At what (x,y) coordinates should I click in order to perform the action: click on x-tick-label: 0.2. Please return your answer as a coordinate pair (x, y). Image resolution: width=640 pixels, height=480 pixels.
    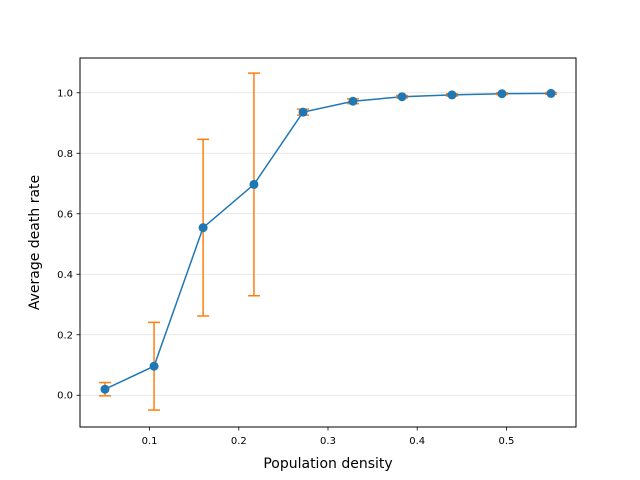
    Looking at the image, I should click on (239, 441).